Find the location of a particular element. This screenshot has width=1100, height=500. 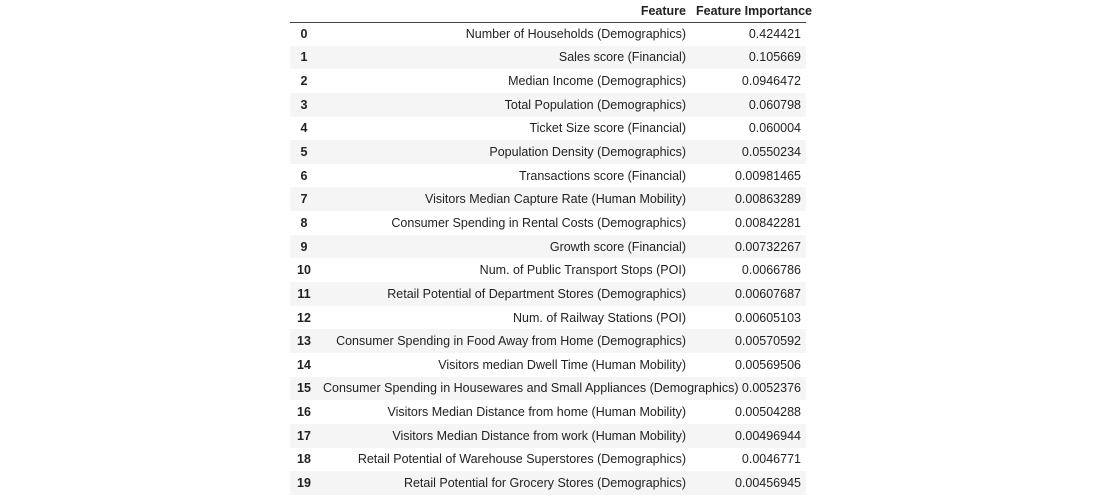

feature-importance: 0.060798 is located at coordinates (774, 104).